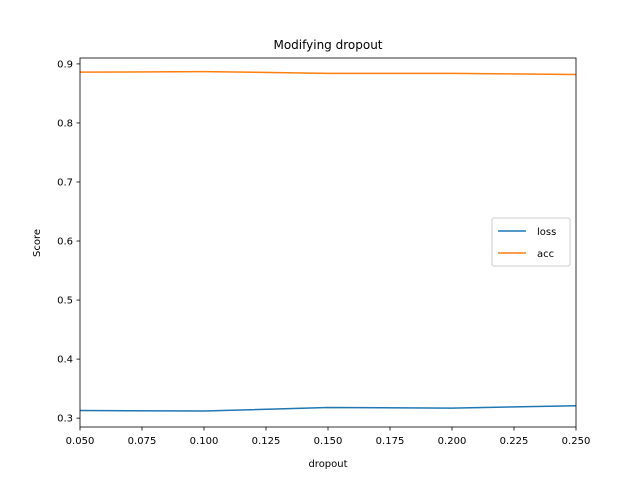 Image resolution: width=640 pixels, height=480 pixels. I want to click on y-tick-label: 0.8, so click(65, 123).